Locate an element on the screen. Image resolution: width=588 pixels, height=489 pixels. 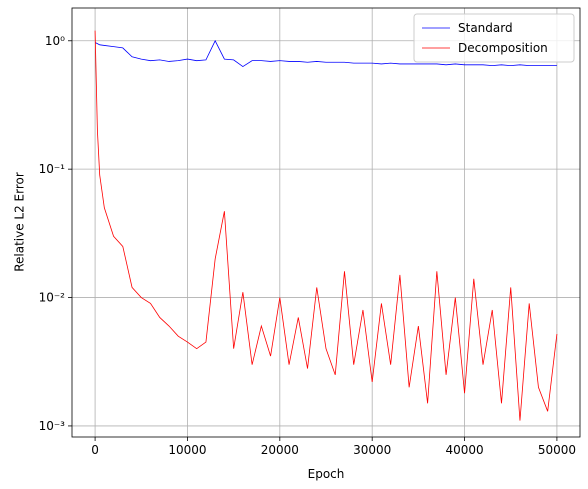
legend-box is located at coordinates (494, 38).